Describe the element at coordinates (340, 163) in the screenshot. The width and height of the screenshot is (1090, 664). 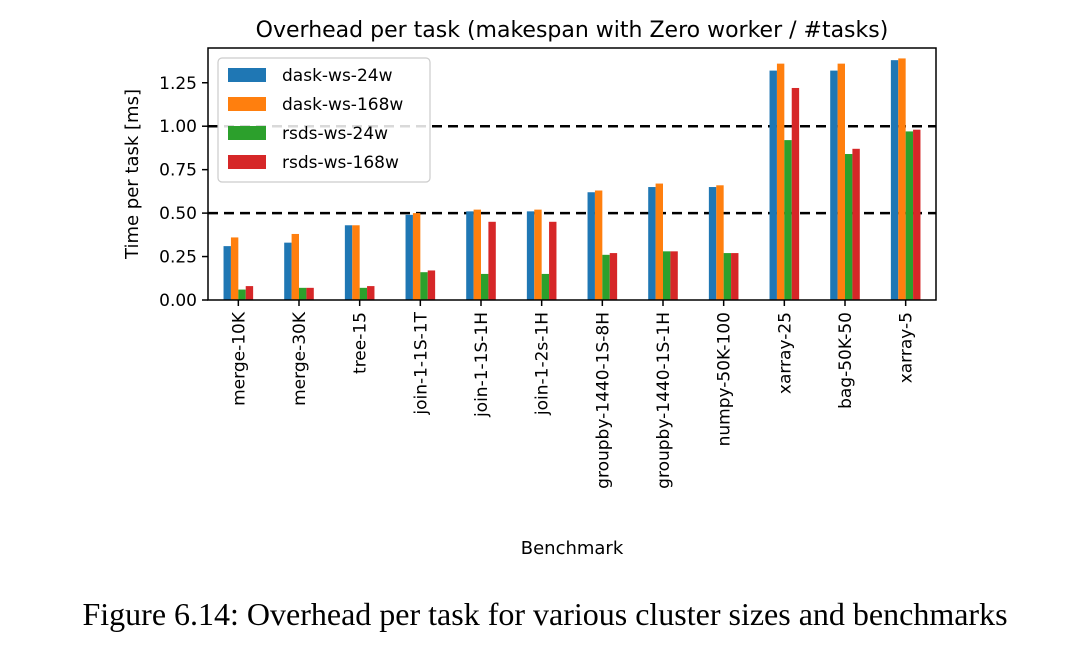
I see `legend-label-rsds-ws-168w: rsds-ws-168w` at that location.